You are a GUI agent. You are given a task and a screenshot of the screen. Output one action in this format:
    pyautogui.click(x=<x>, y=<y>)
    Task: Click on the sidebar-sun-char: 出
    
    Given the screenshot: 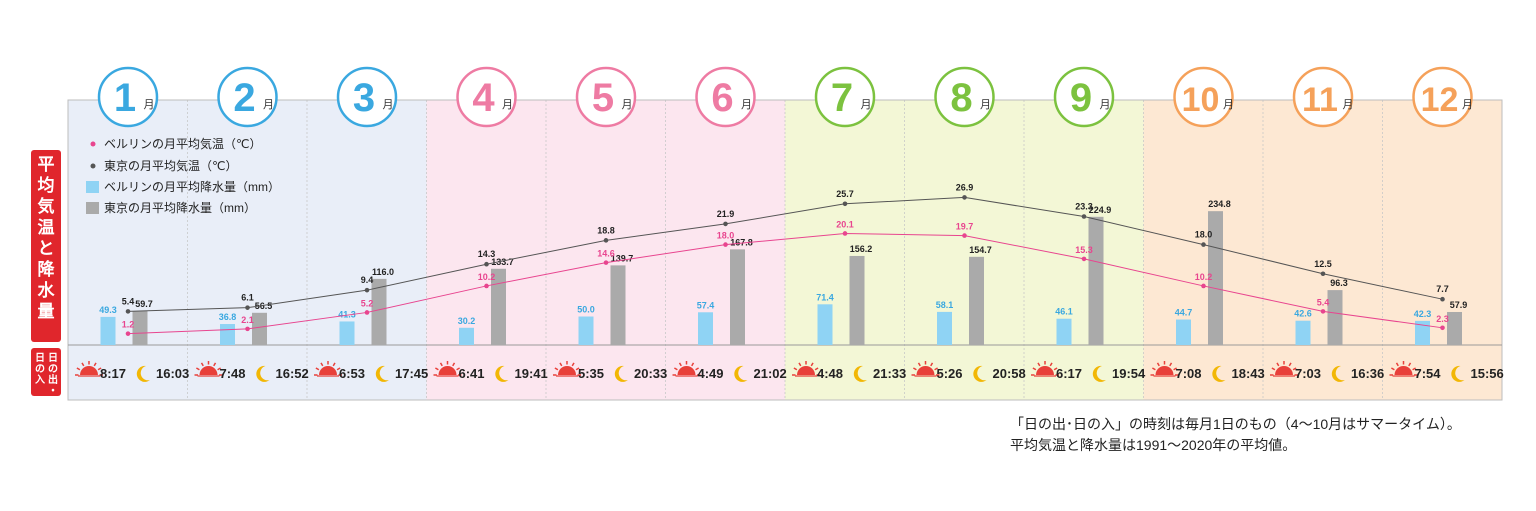 What is the action you would take?
    pyautogui.click(x=53, y=379)
    